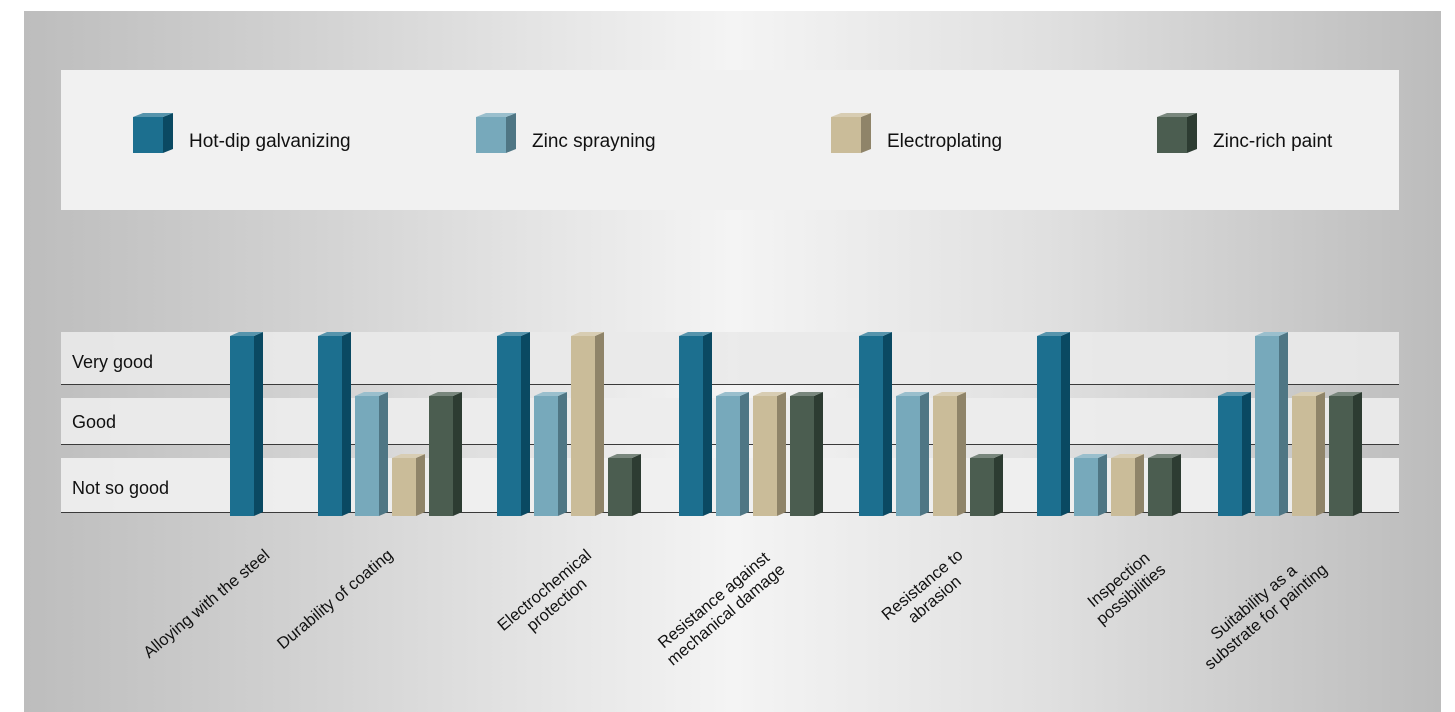  I want to click on level-label-not-so-good: Not so good, so click(121, 488).